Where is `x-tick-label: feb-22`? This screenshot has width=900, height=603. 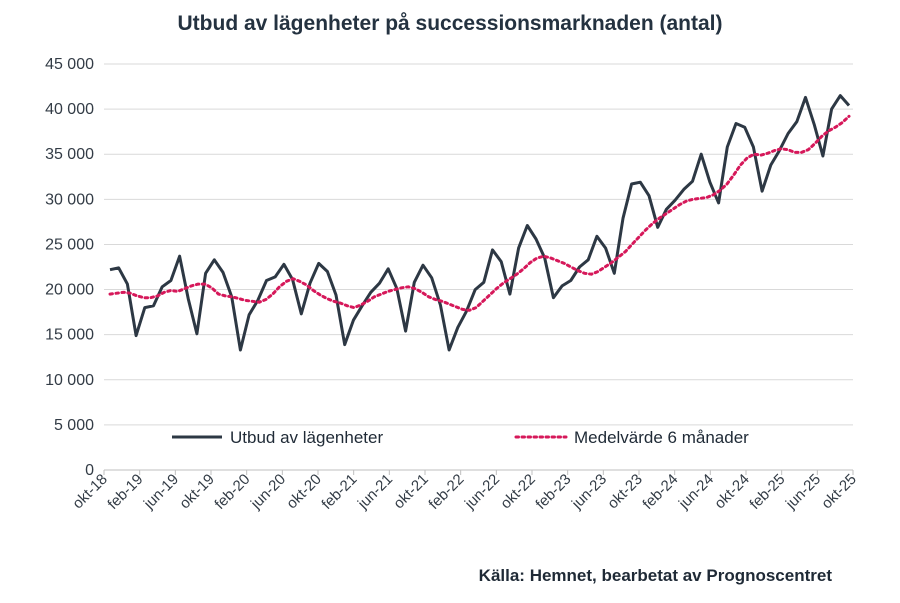 x-tick-label: feb-22 is located at coordinates (446, 492).